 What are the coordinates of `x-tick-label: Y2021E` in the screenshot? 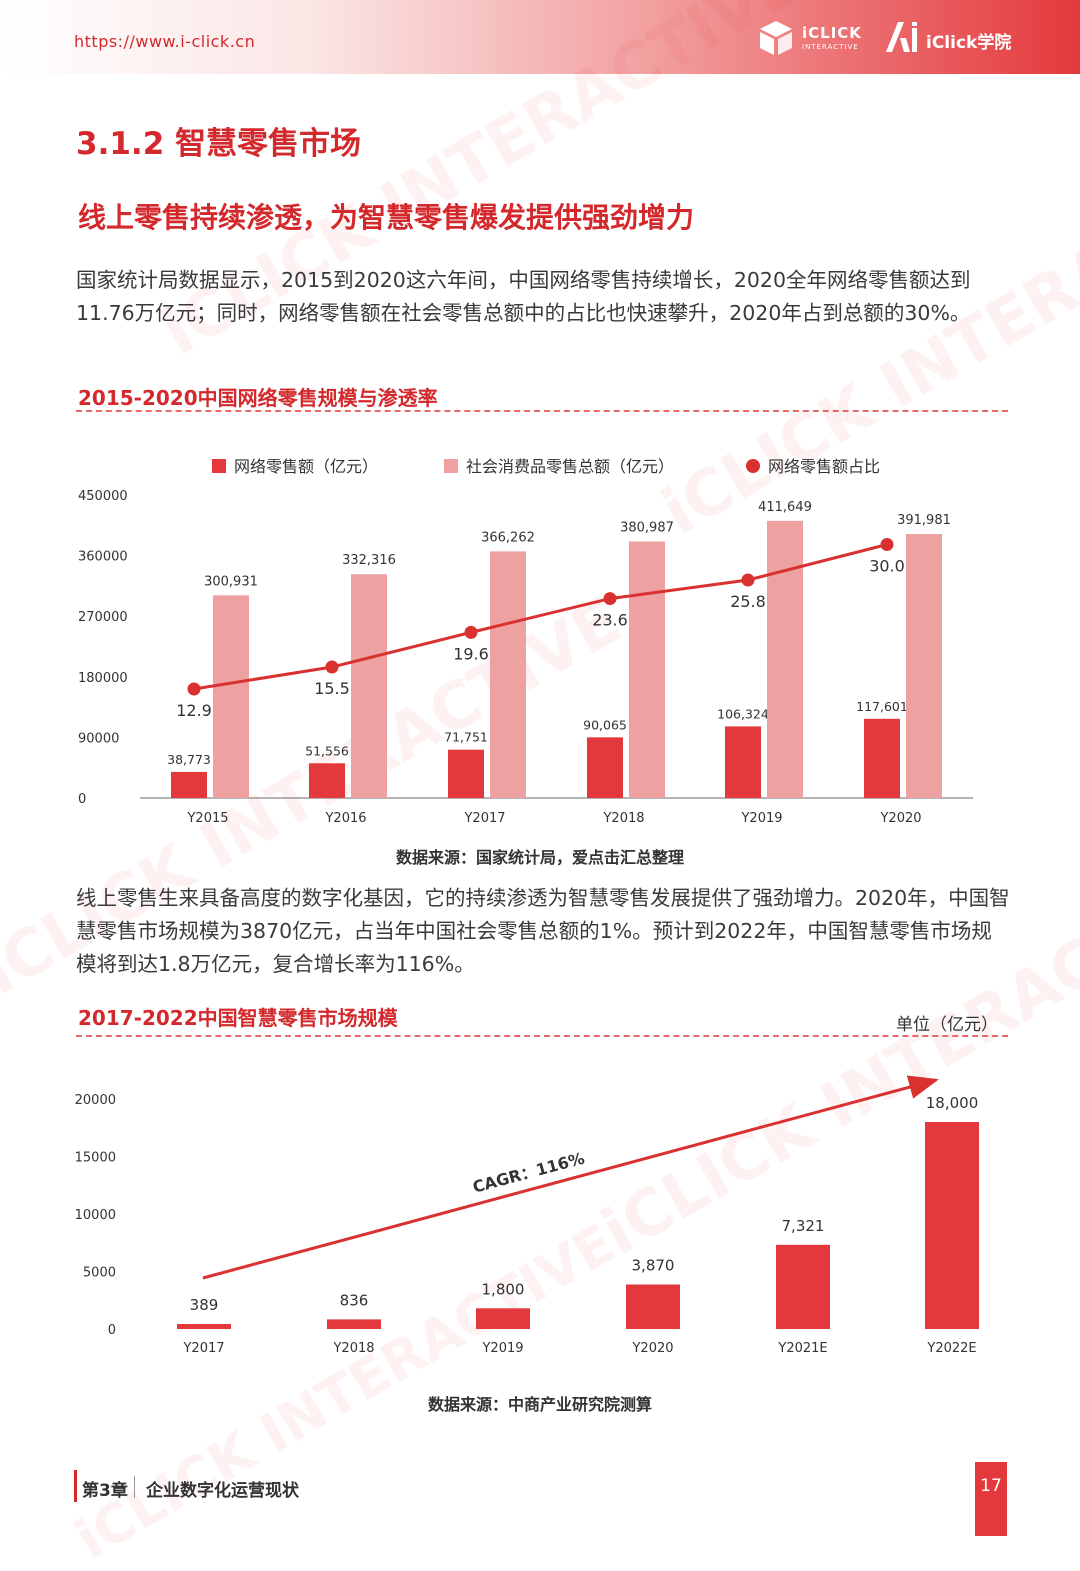 It's located at (802, 1348).